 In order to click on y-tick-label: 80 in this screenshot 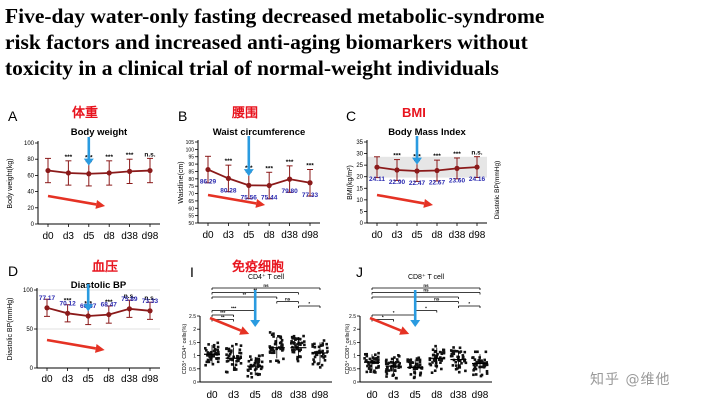, I will do `click(191, 180)`.